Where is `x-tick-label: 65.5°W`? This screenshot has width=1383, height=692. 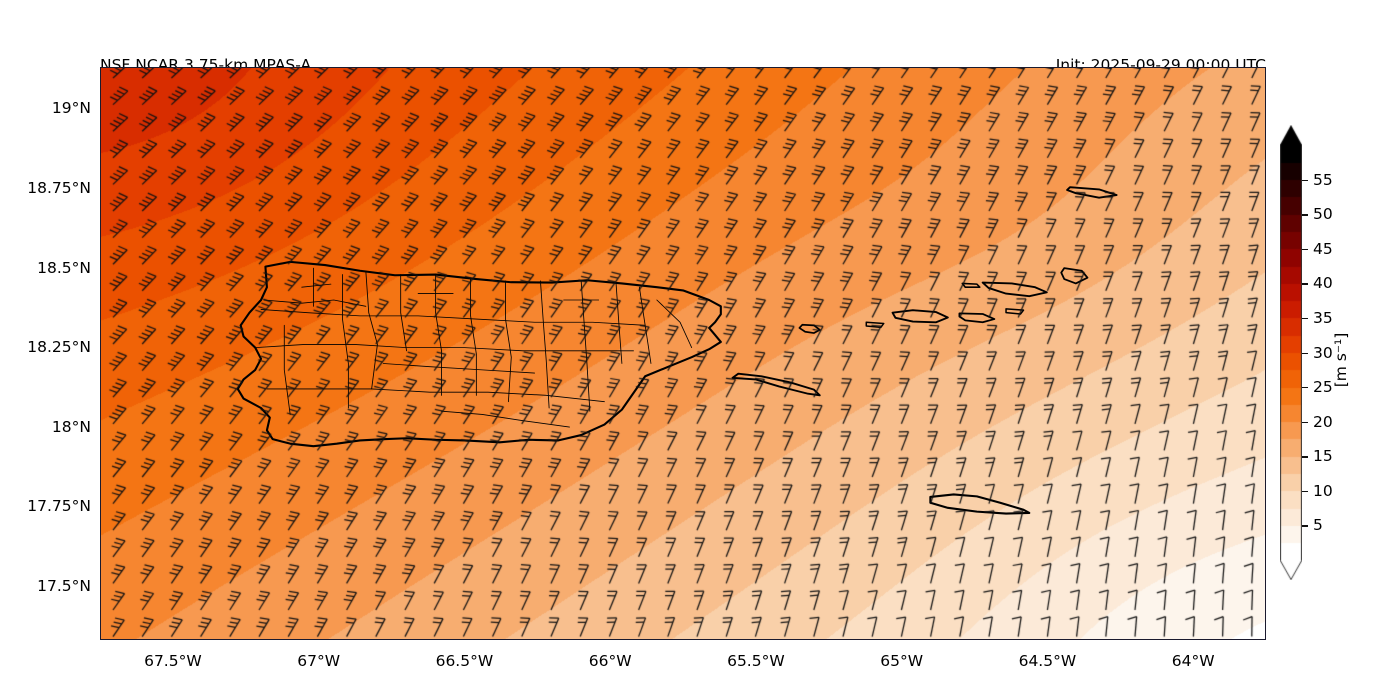 x-tick-label: 65.5°W is located at coordinates (756, 661).